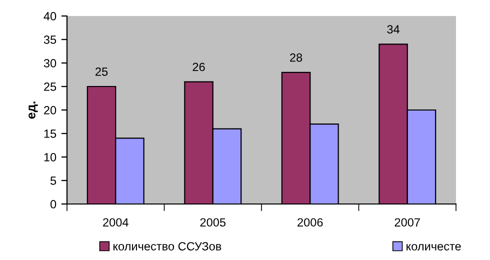 Image resolution: width=490 pixels, height=260 pixels. I want to click on data-label: 28, so click(296, 57).